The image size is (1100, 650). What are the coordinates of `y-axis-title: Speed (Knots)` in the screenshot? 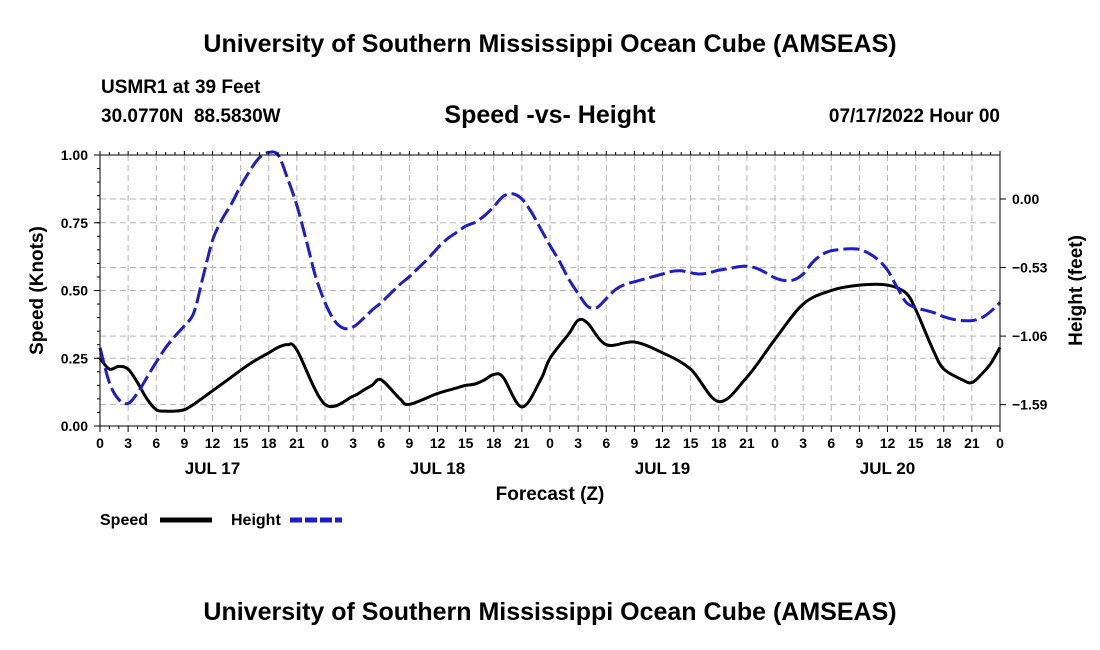 It's located at (37, 290).